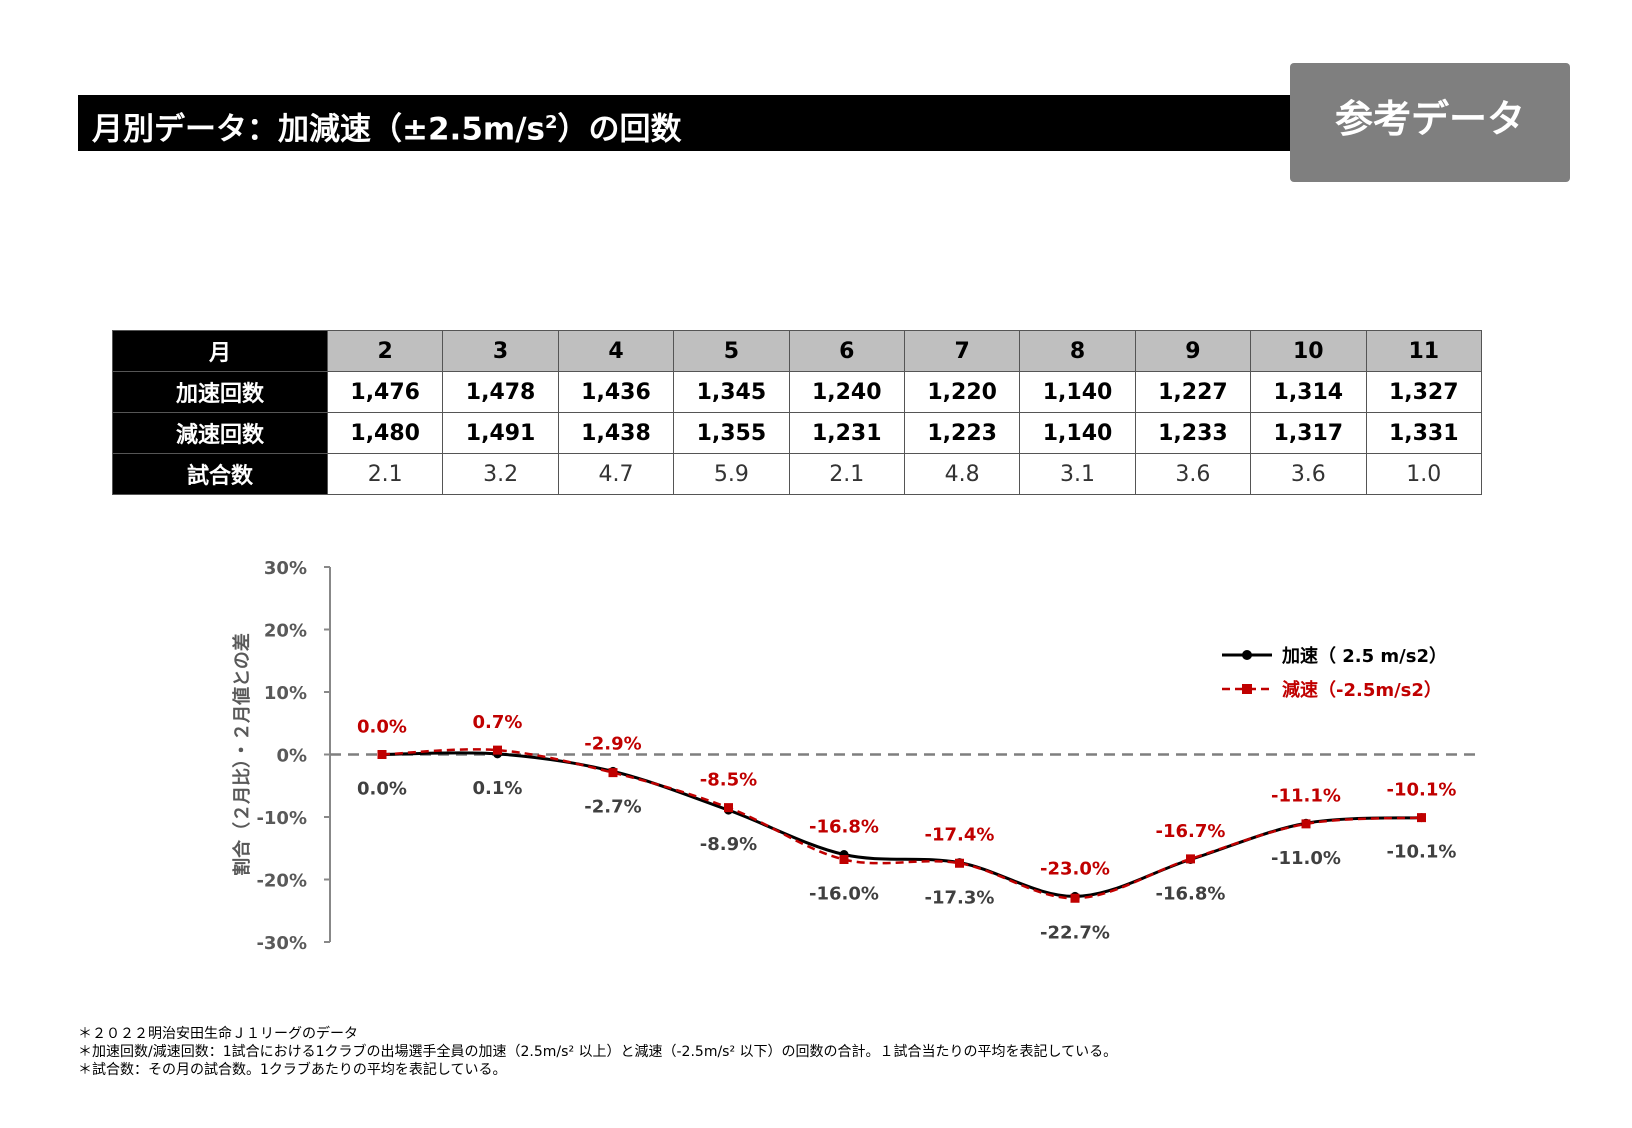 This screenshot has height=1128, width=1632. Describe the element at coordinates (616, 433) in the screenshot. I see `table-cell: 1,438` at that location.